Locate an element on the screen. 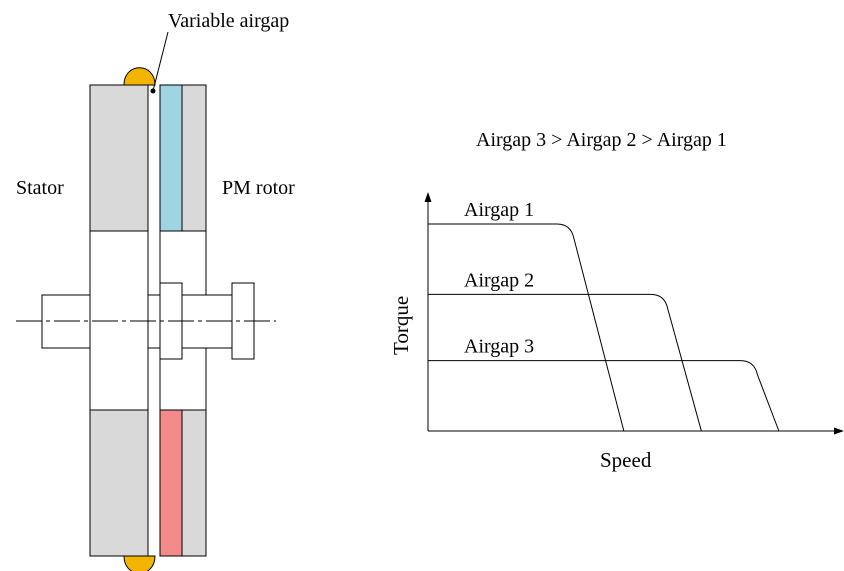  chart-caption: Airgap 3 > Airgap 2 > Airgap 1 is located at coordinates (601, 140).